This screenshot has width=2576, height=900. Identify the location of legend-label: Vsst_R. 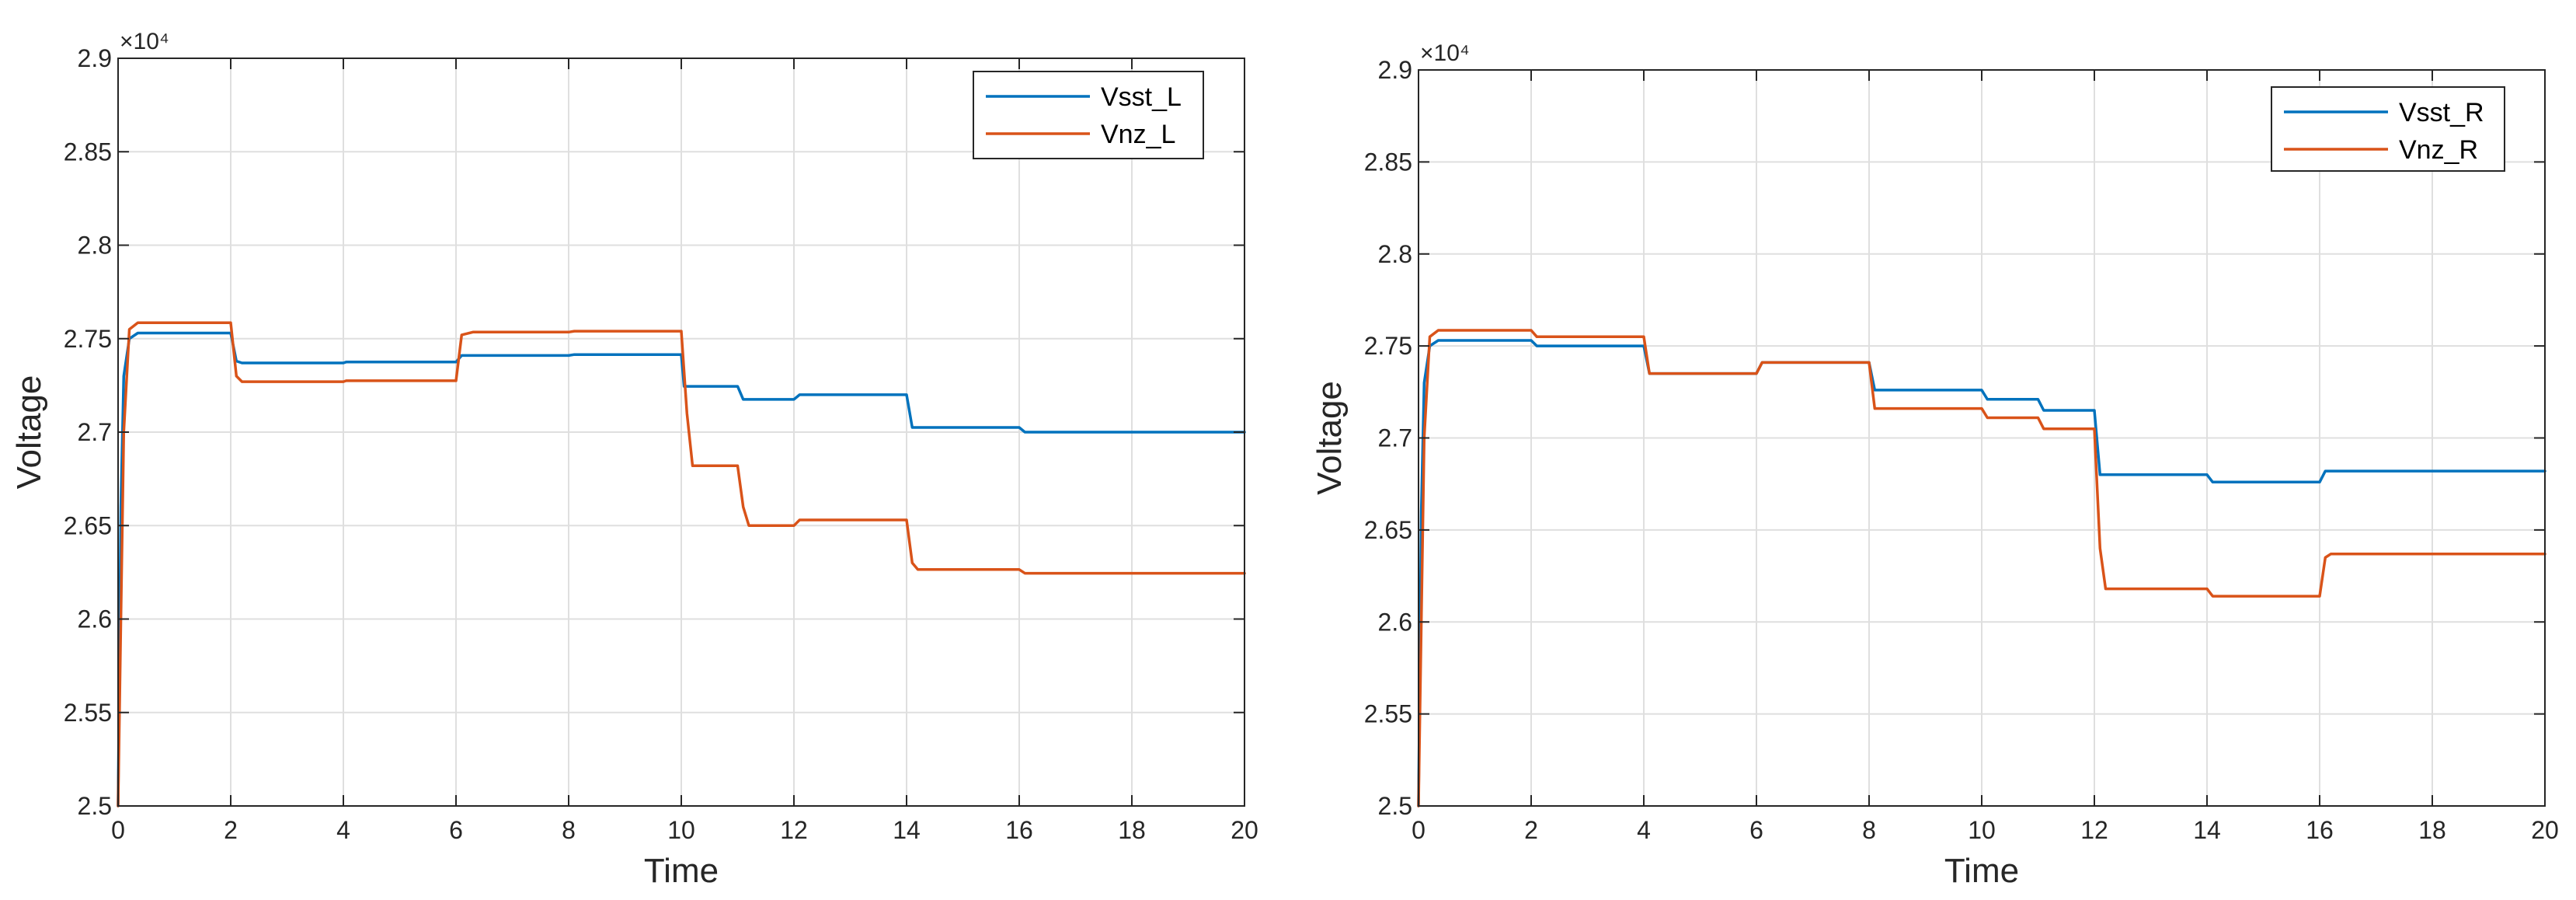
(2441, 112).